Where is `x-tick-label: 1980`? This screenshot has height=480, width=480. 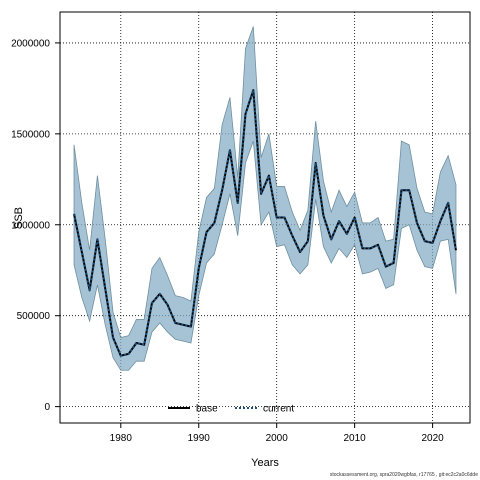 x-tick-label: 1980 is located at coordinates (121, 438).